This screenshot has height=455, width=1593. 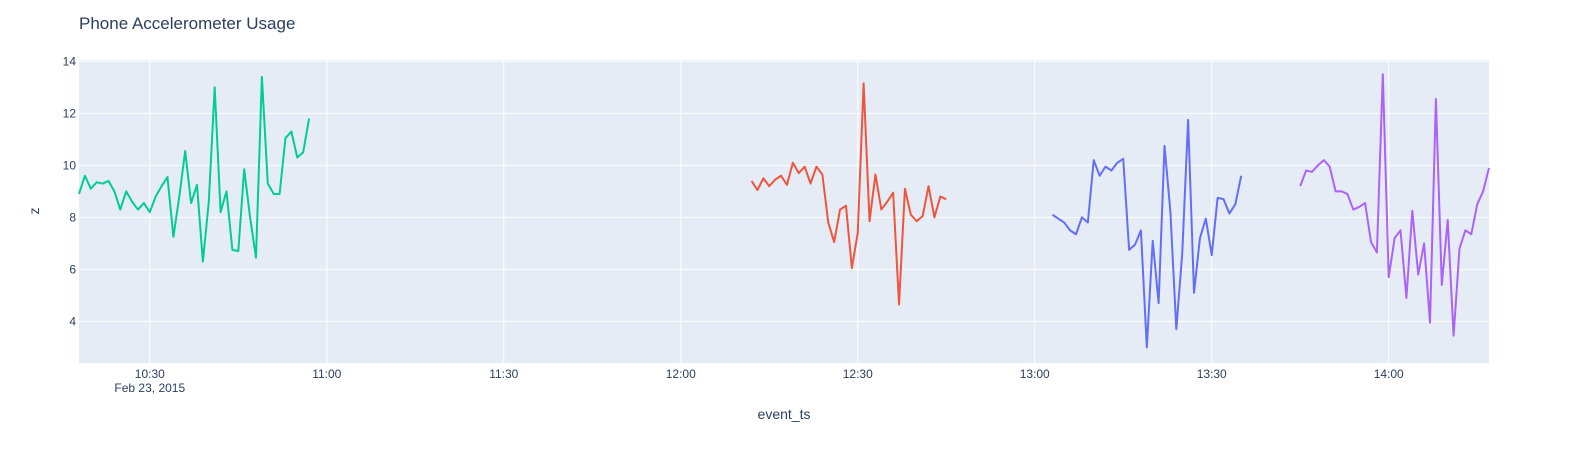 I want to click on x-tick-date: Feb 23, 2015, so click(x=149, y=388).